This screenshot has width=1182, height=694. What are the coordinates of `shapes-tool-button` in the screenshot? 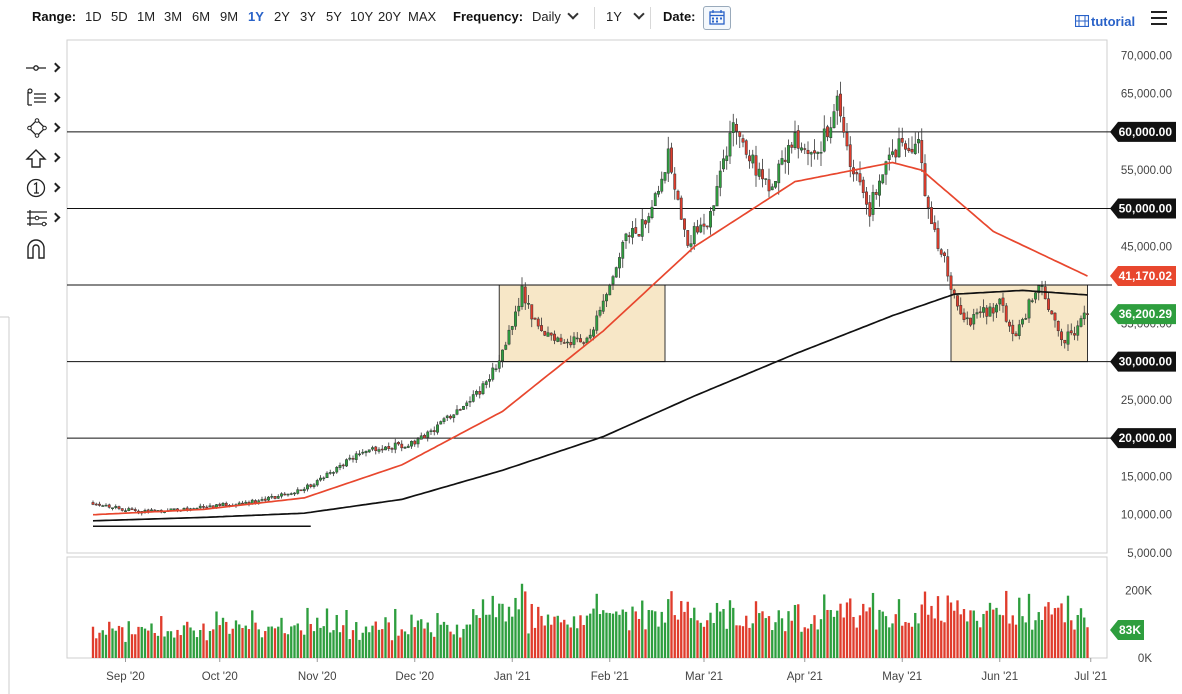 It's located at (42, 128).